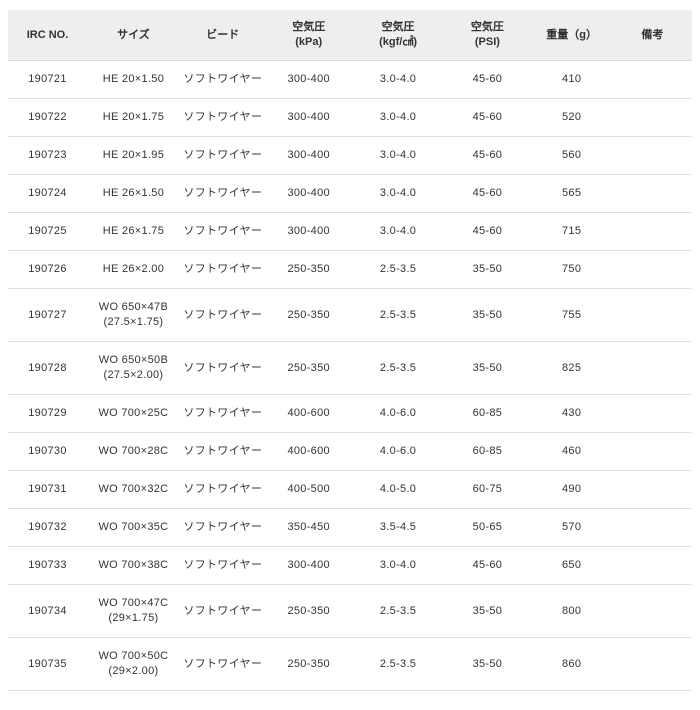  Describe the element at coordinates (308, 451) in the screenshot. I see `cell-pressure-kpa-value: 400-600` at that location.